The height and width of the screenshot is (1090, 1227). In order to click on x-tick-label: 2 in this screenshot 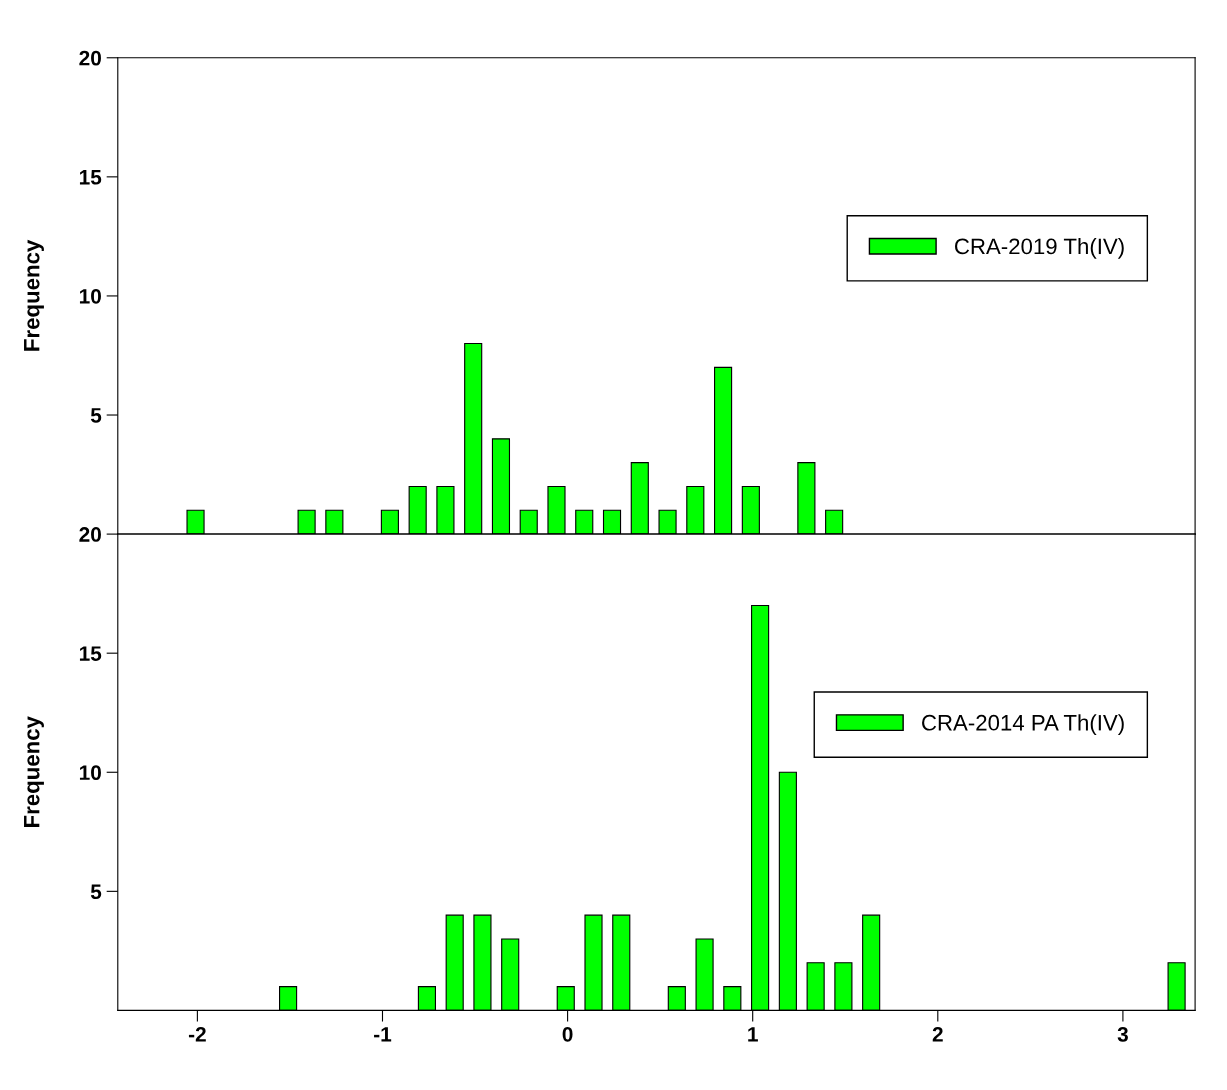, I will do `click(937, 1034)`.